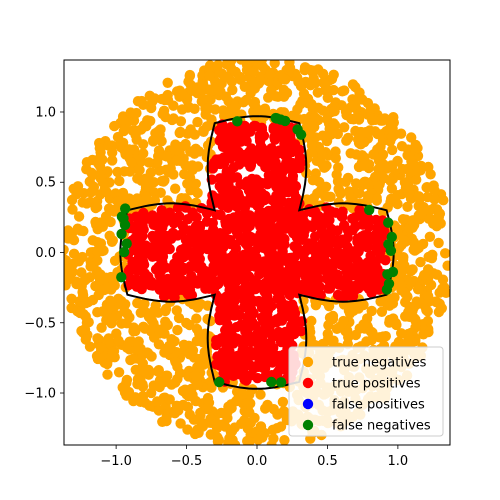  I want to click on legend-label: true negatives, so click(379, 363).